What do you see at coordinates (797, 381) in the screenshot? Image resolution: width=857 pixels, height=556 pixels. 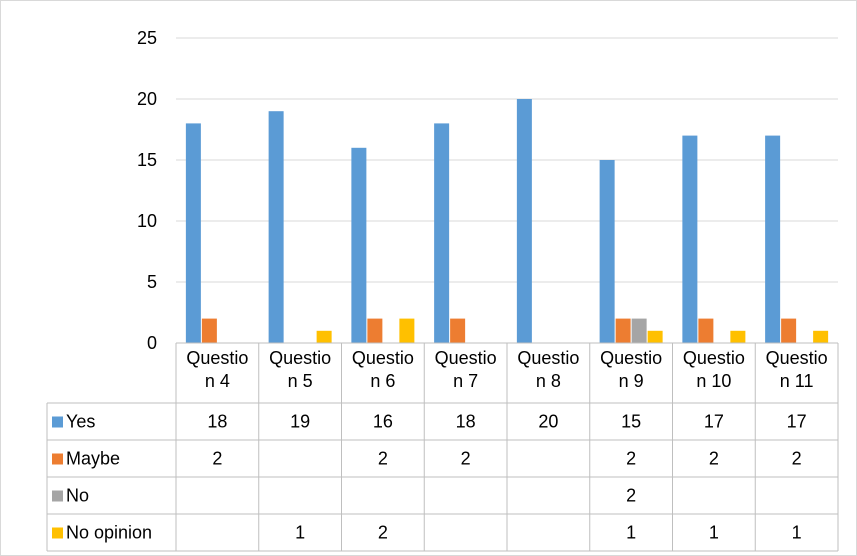 I see `category-label: n 11` at bounding box center [797, 381].